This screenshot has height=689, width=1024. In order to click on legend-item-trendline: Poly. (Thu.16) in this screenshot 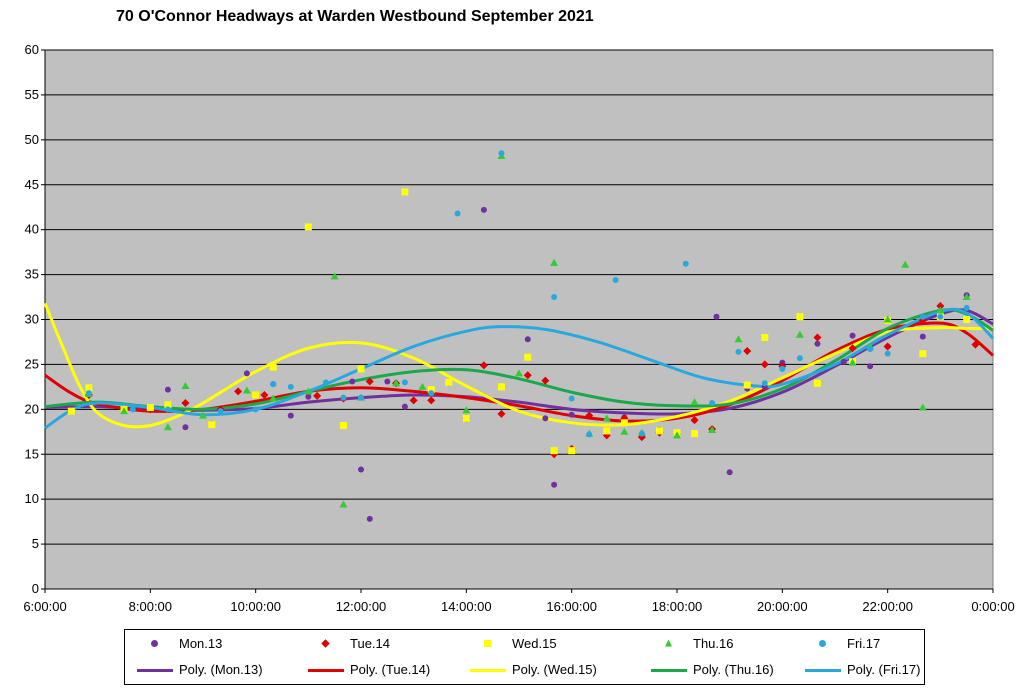, I will do `click(712, 669)`.